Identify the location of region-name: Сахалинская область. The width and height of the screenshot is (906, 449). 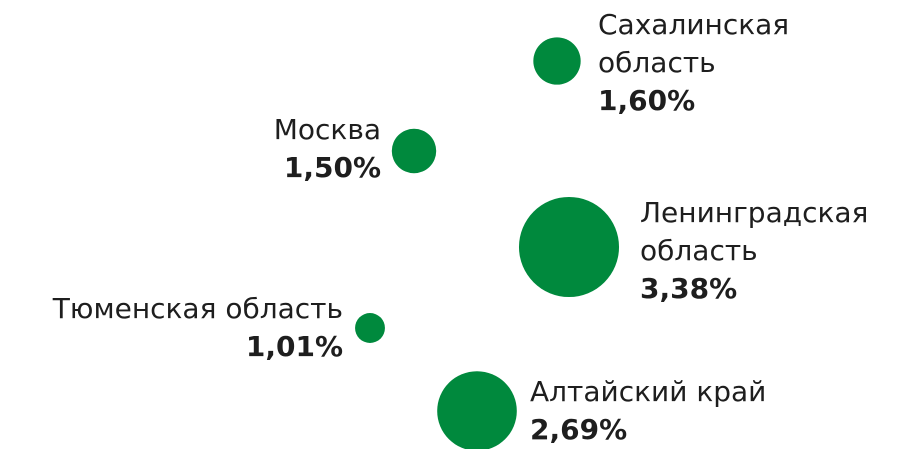
(694, 43).